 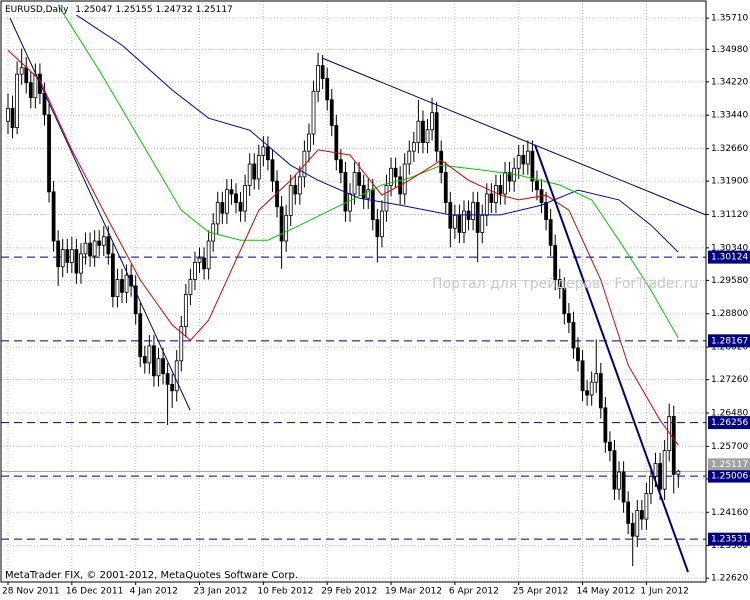 What do you see at coordinates (285, 592) in the screenshot?
I see `x-tick-label: 10 Feb 2012` at bounding box center [285, 592].